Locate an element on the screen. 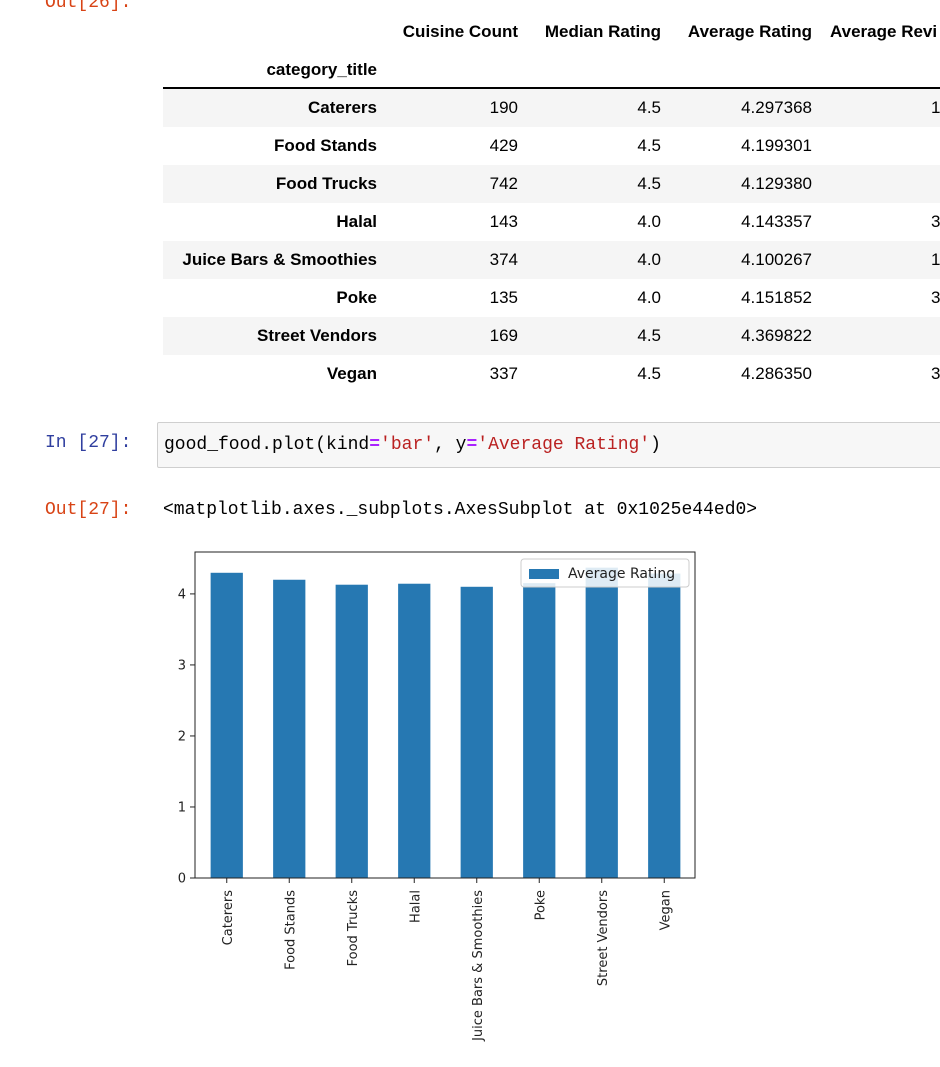 This screenshot has height=1067, width=940. table-row: Poke 135 4.0 4.151852 3 is located at coordinates (551, 298).